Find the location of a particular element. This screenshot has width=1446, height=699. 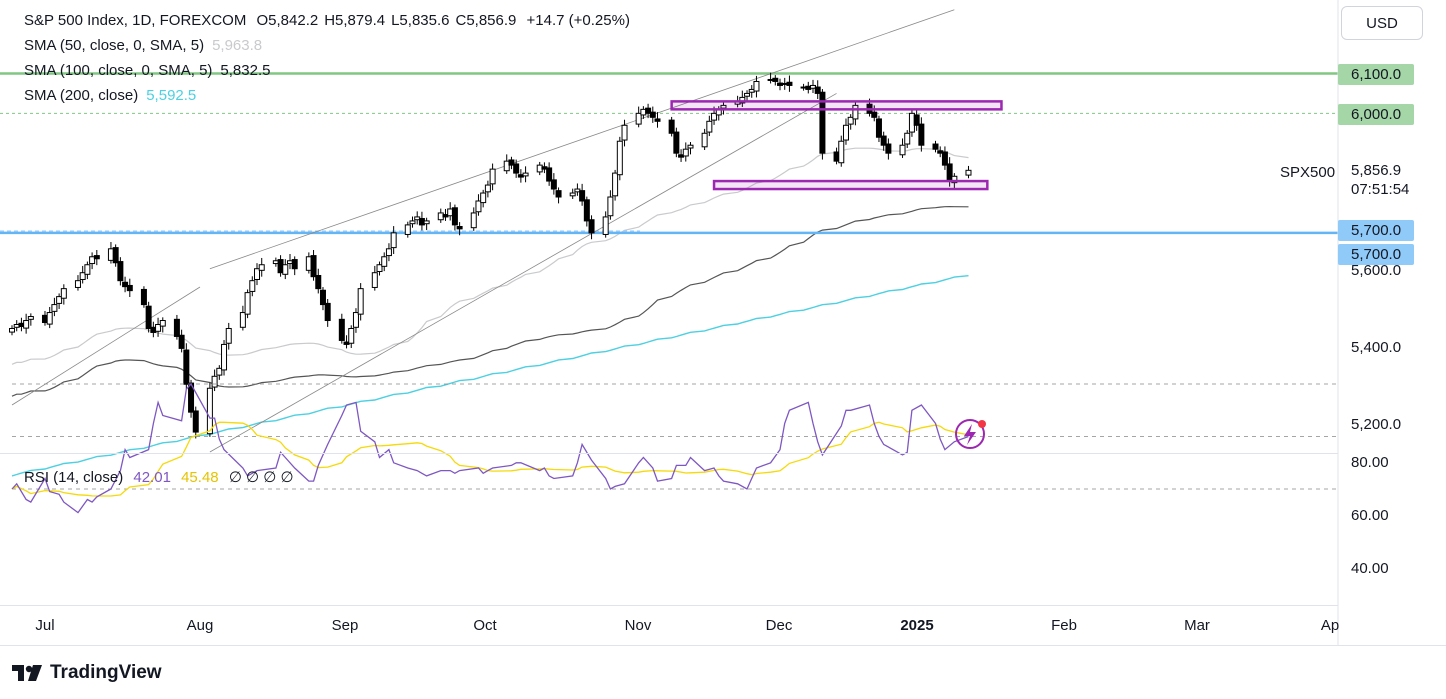

indicator-label: SMA (100, close, 0, SMA, 5) is located at coordinates (118, 70).